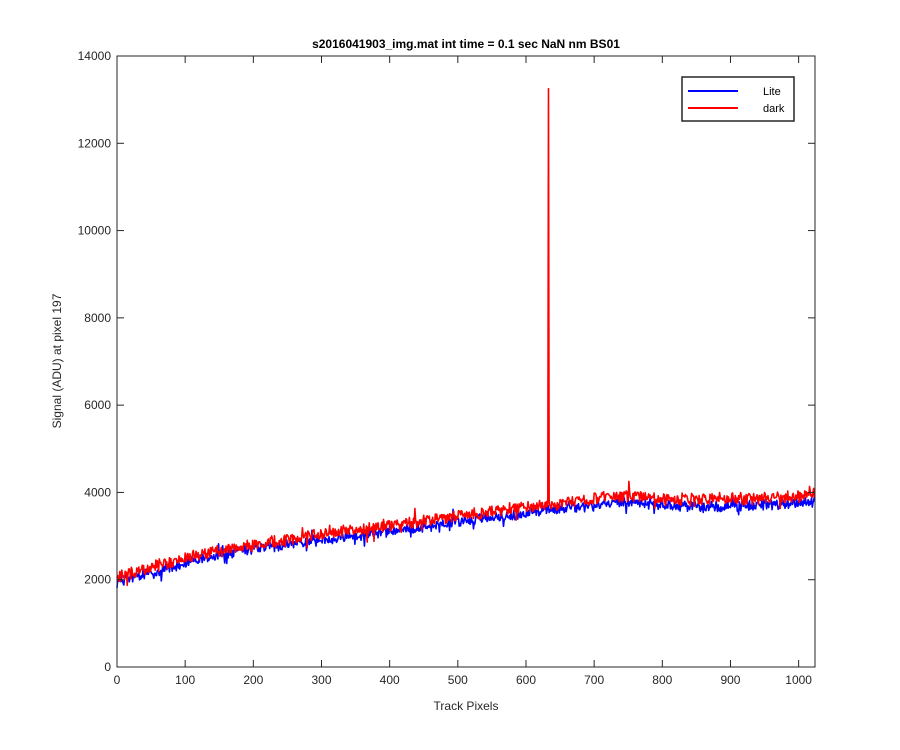  I want to click on x-tick-label: 400, so click(390, 680).